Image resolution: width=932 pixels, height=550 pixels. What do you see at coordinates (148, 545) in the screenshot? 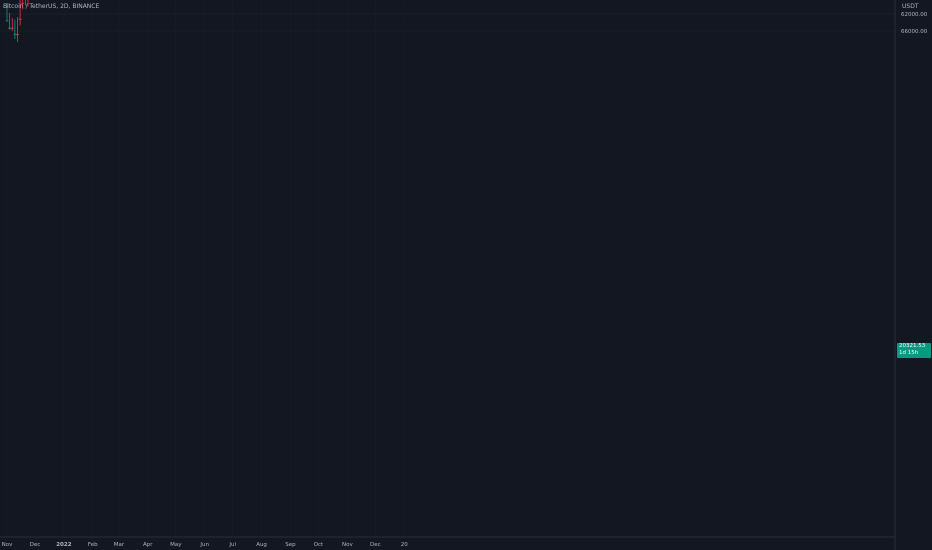
I see `time-axis-label: Apr` at bounding box center [148, 545].